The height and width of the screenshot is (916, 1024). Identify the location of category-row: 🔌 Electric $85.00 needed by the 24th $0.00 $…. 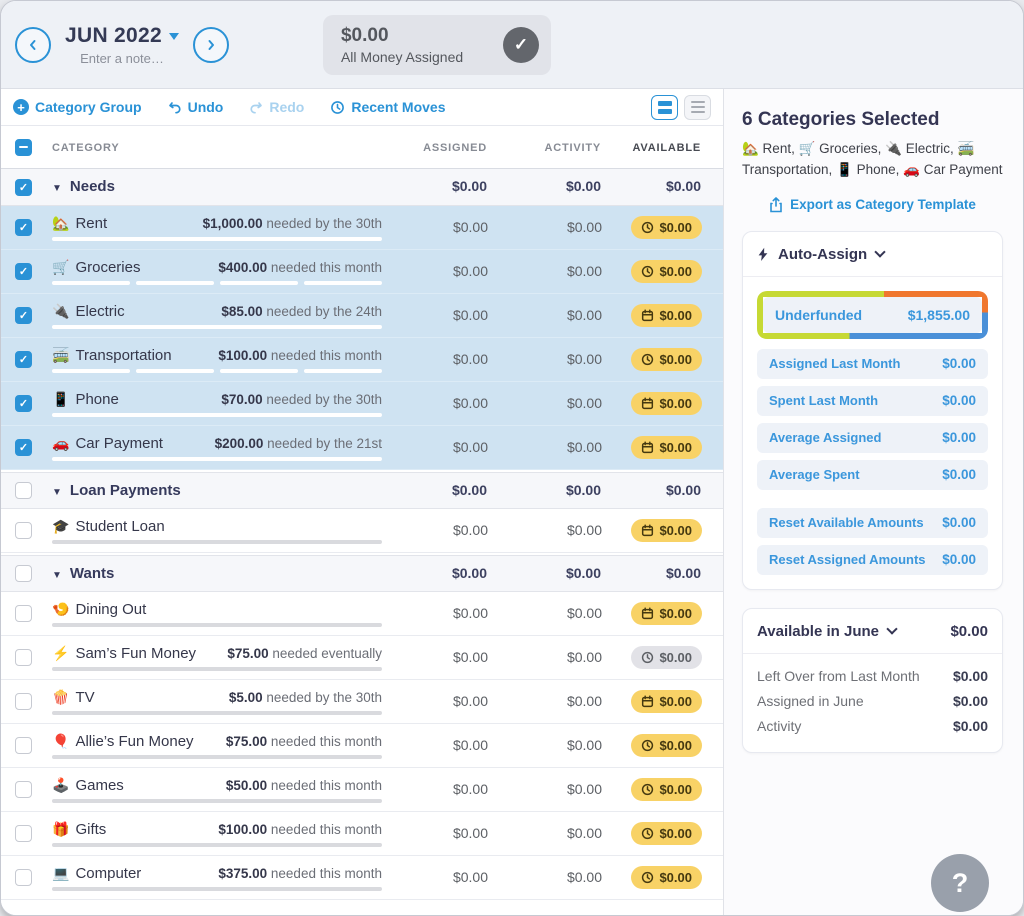
(362, 316).